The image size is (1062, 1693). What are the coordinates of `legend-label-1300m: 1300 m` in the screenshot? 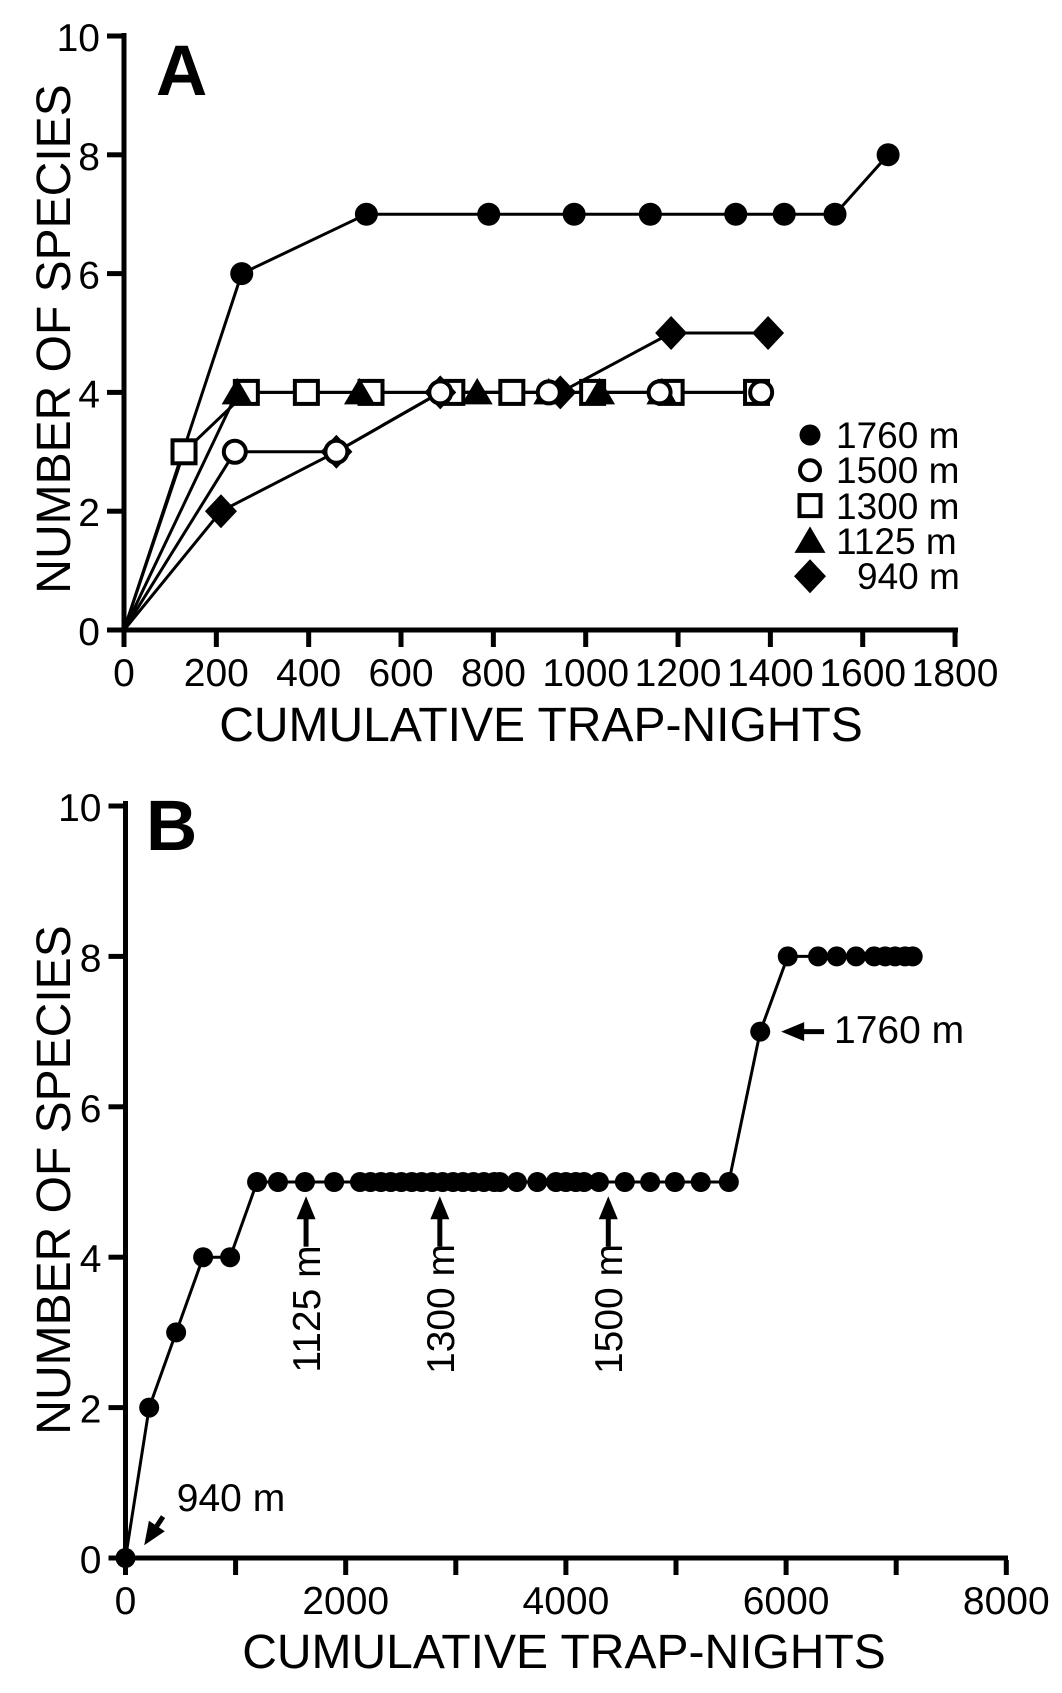 It's located at (897, 506).